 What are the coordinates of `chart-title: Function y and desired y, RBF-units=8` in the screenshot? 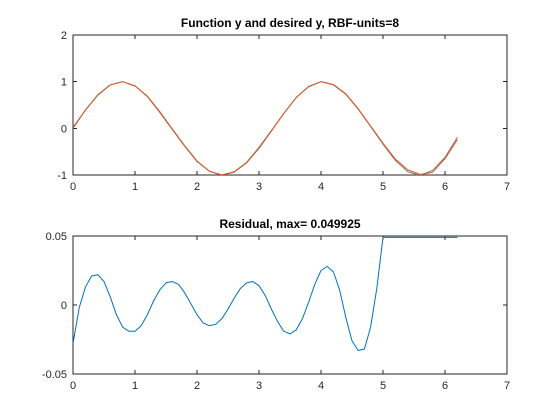 It's located at (290, 23).